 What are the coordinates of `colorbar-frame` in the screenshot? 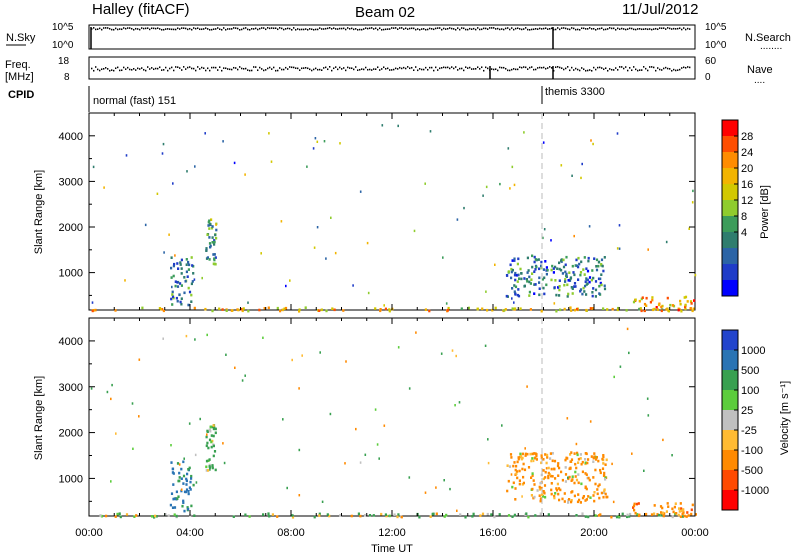 It's located at (730, 208).